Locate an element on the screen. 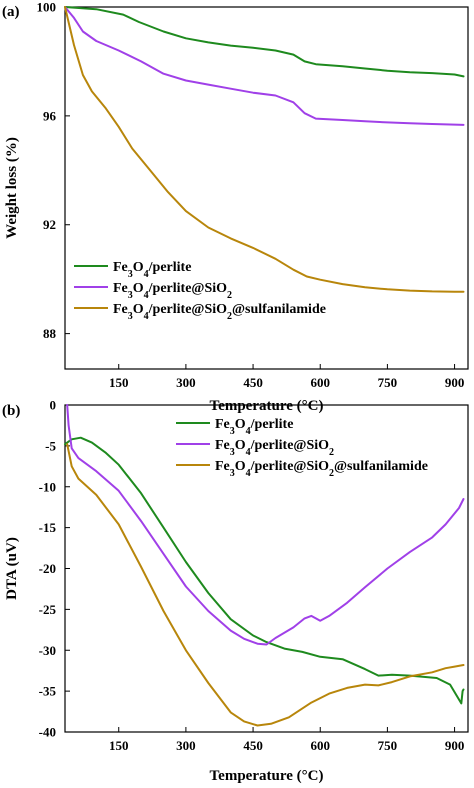 Image resolution: width=474 pixels, height=788 pixels. y-tick-label: 88 is located at coordinates (50, 333).